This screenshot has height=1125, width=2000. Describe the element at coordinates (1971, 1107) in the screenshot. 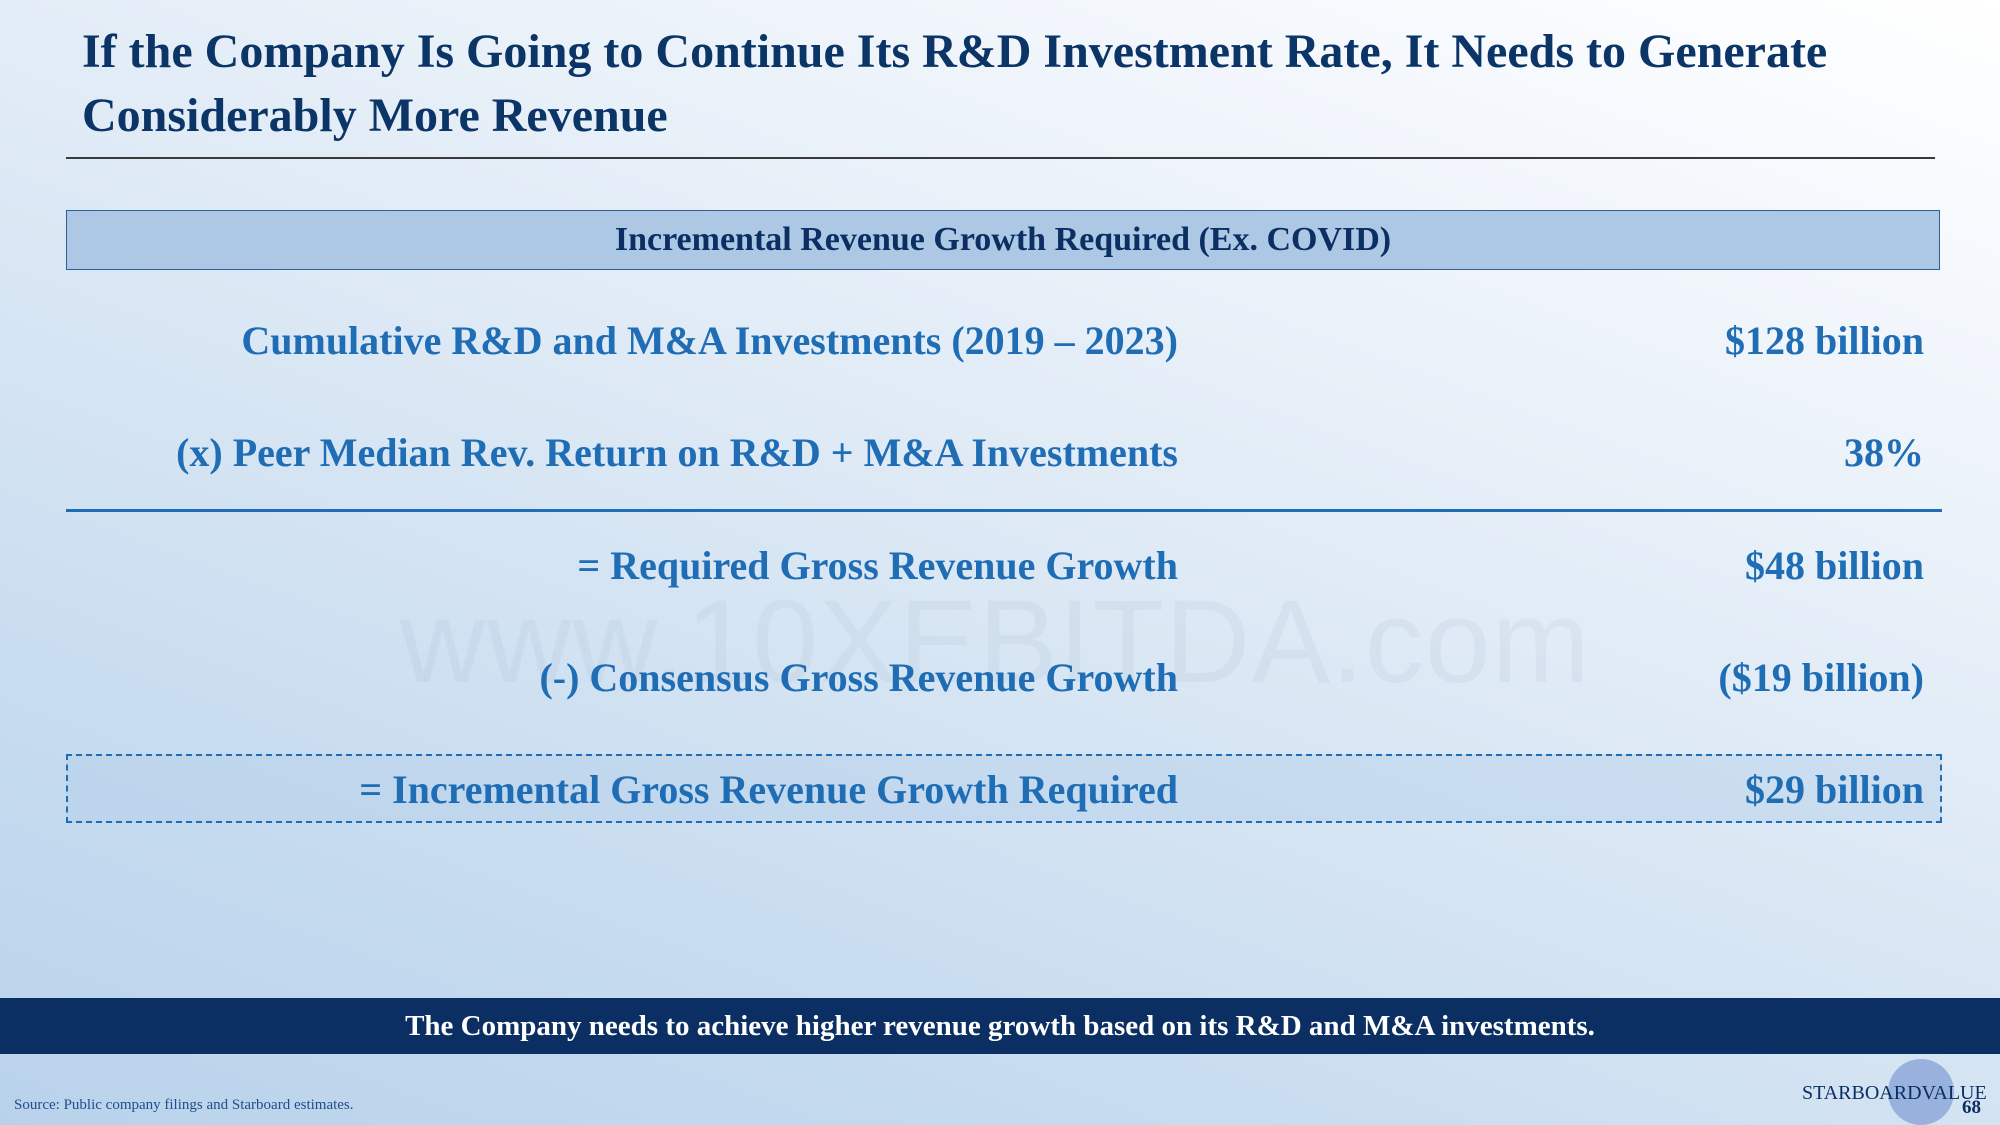

I see `page-number: 68` at that location.